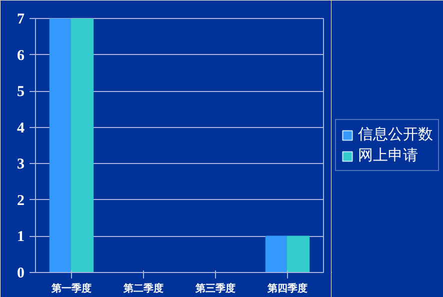  I want to click on legend-label: 网上申请, so click(388, 155).